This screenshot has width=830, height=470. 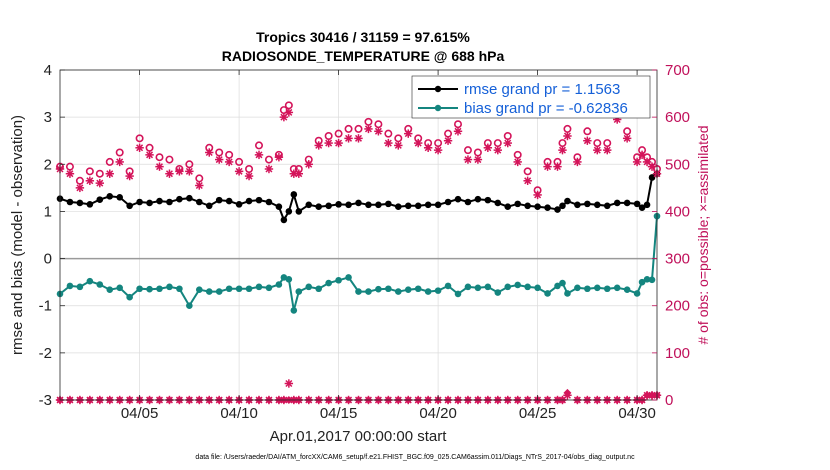 What do you see at coordinates (438, 413) in the screenshot?
I see `x-tick-label: 04/20` at bounding box center [438, 413].